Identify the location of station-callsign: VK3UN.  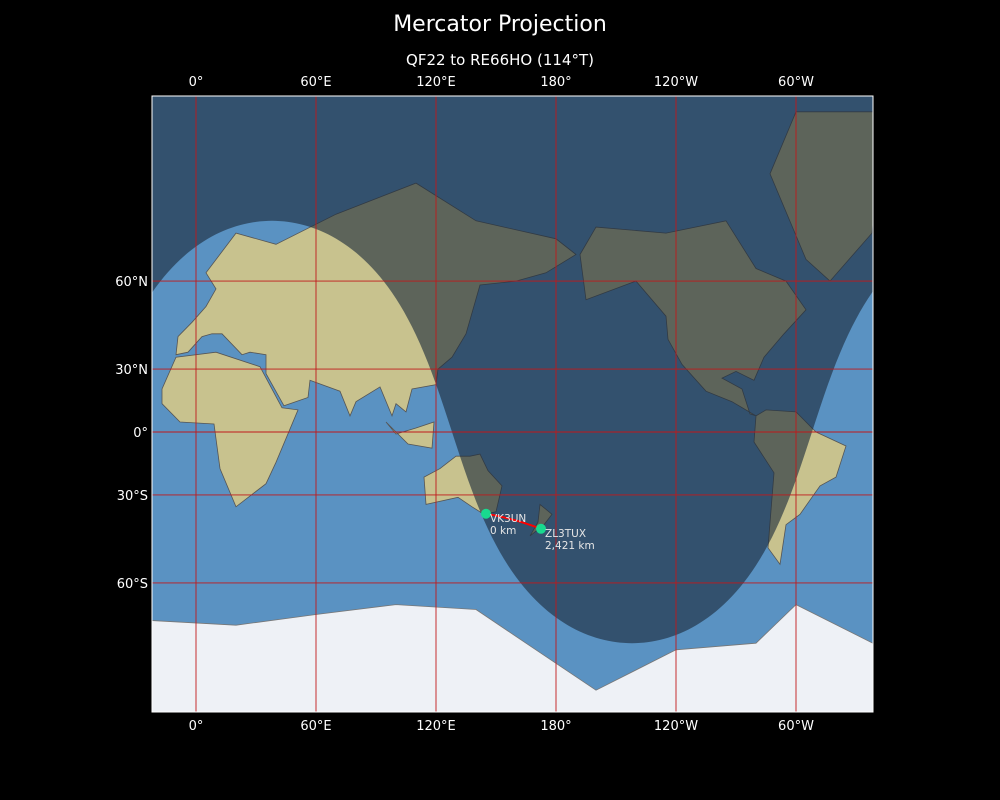
(508, 519).